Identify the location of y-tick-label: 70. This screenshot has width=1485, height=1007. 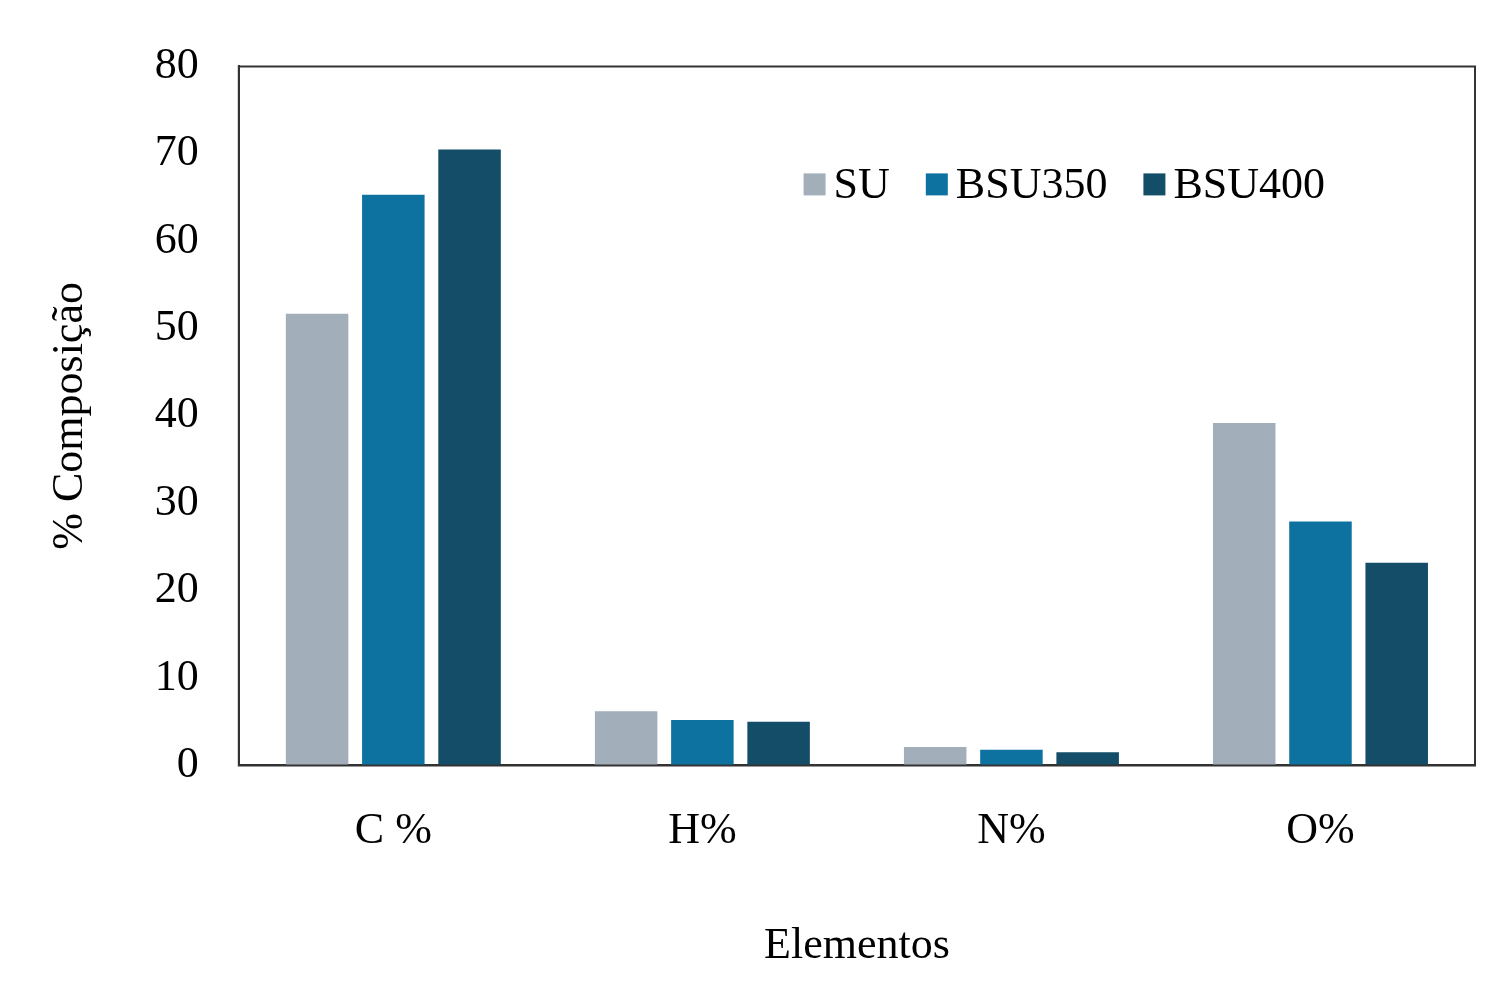
(176, 151).